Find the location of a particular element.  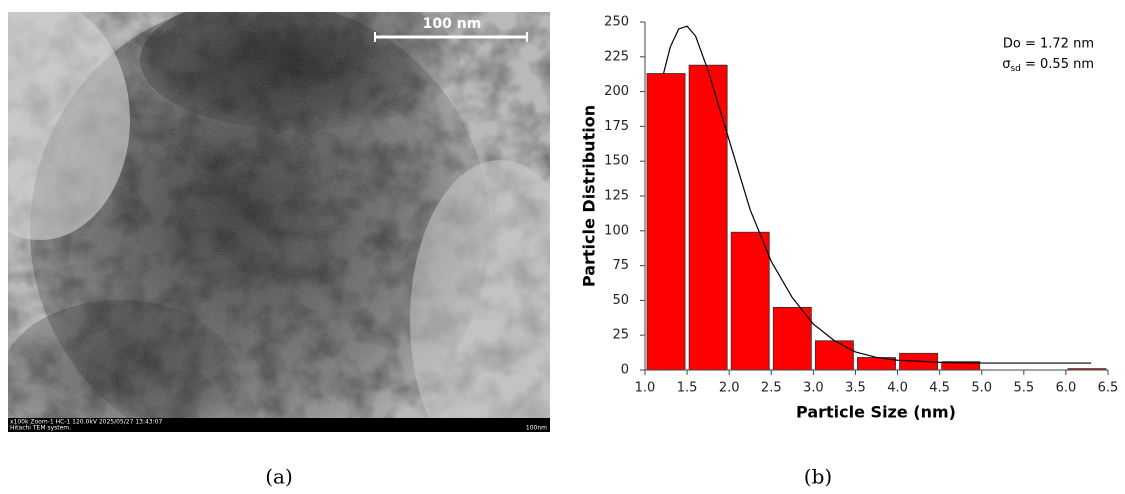

y-tick-label: 225 is located at coordinates (616, 56).